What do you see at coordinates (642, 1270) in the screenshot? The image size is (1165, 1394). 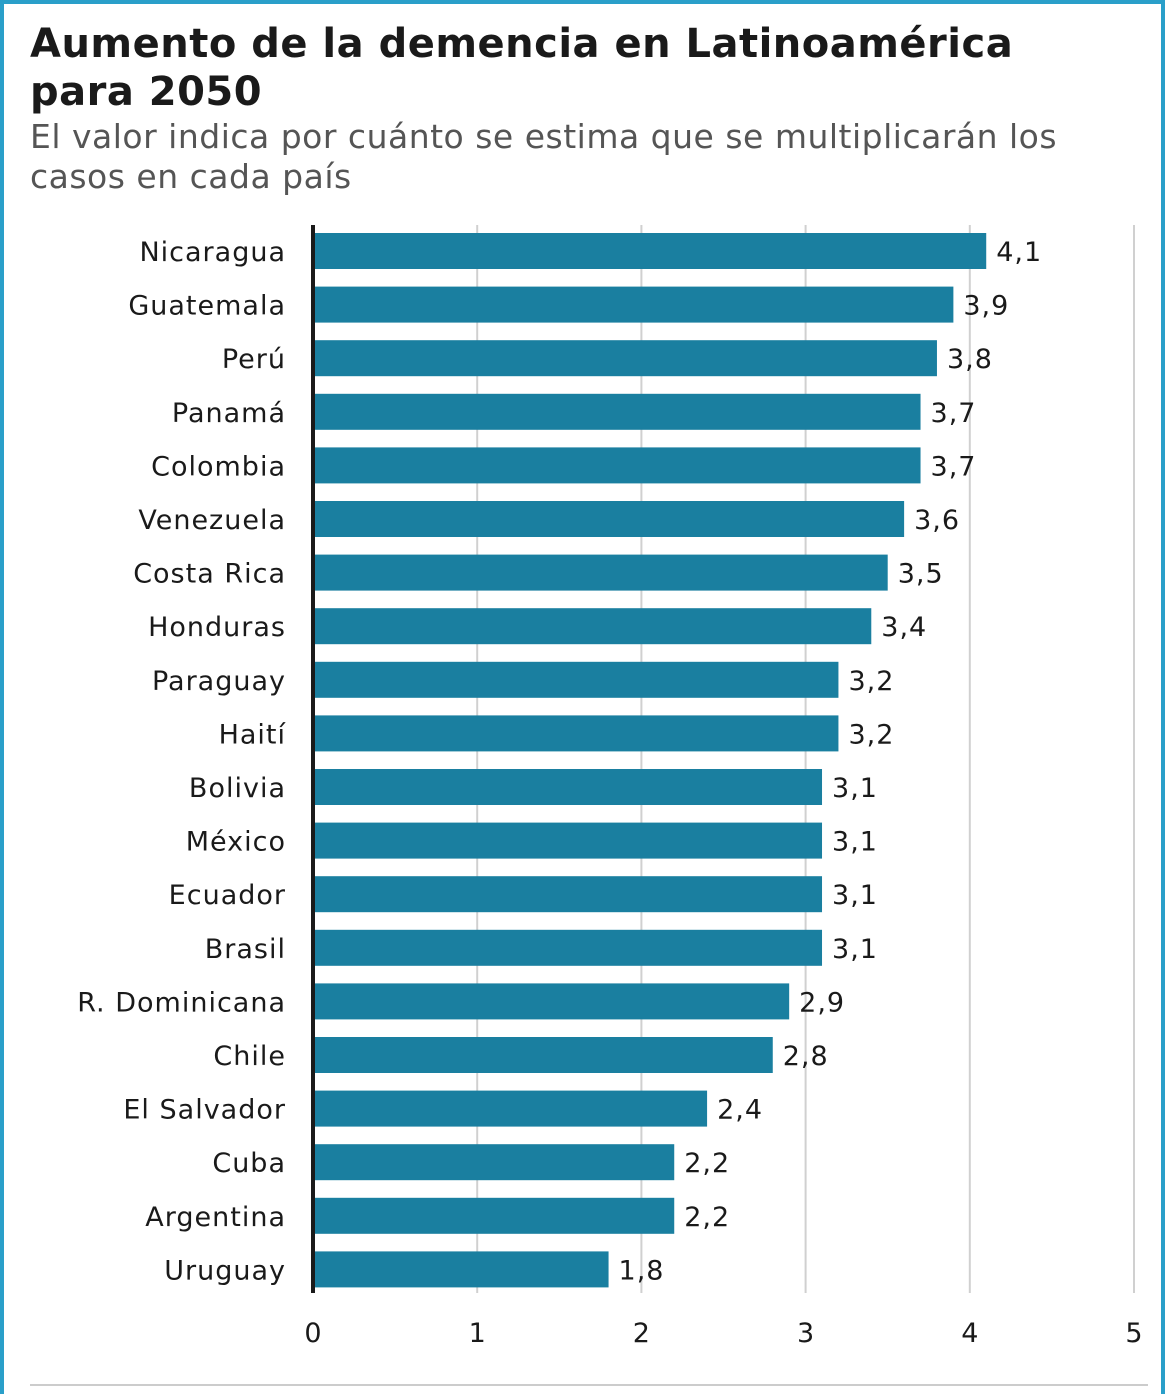 I see `value-label: 1,8` at bounding box center [642, 1270].